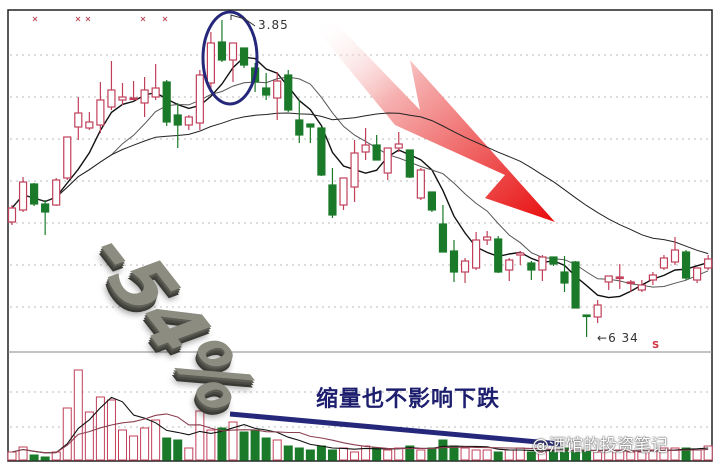  Describe the element at coordinates (230, 58) in the screenshot. I see `peak-highlight-circle` at that location.